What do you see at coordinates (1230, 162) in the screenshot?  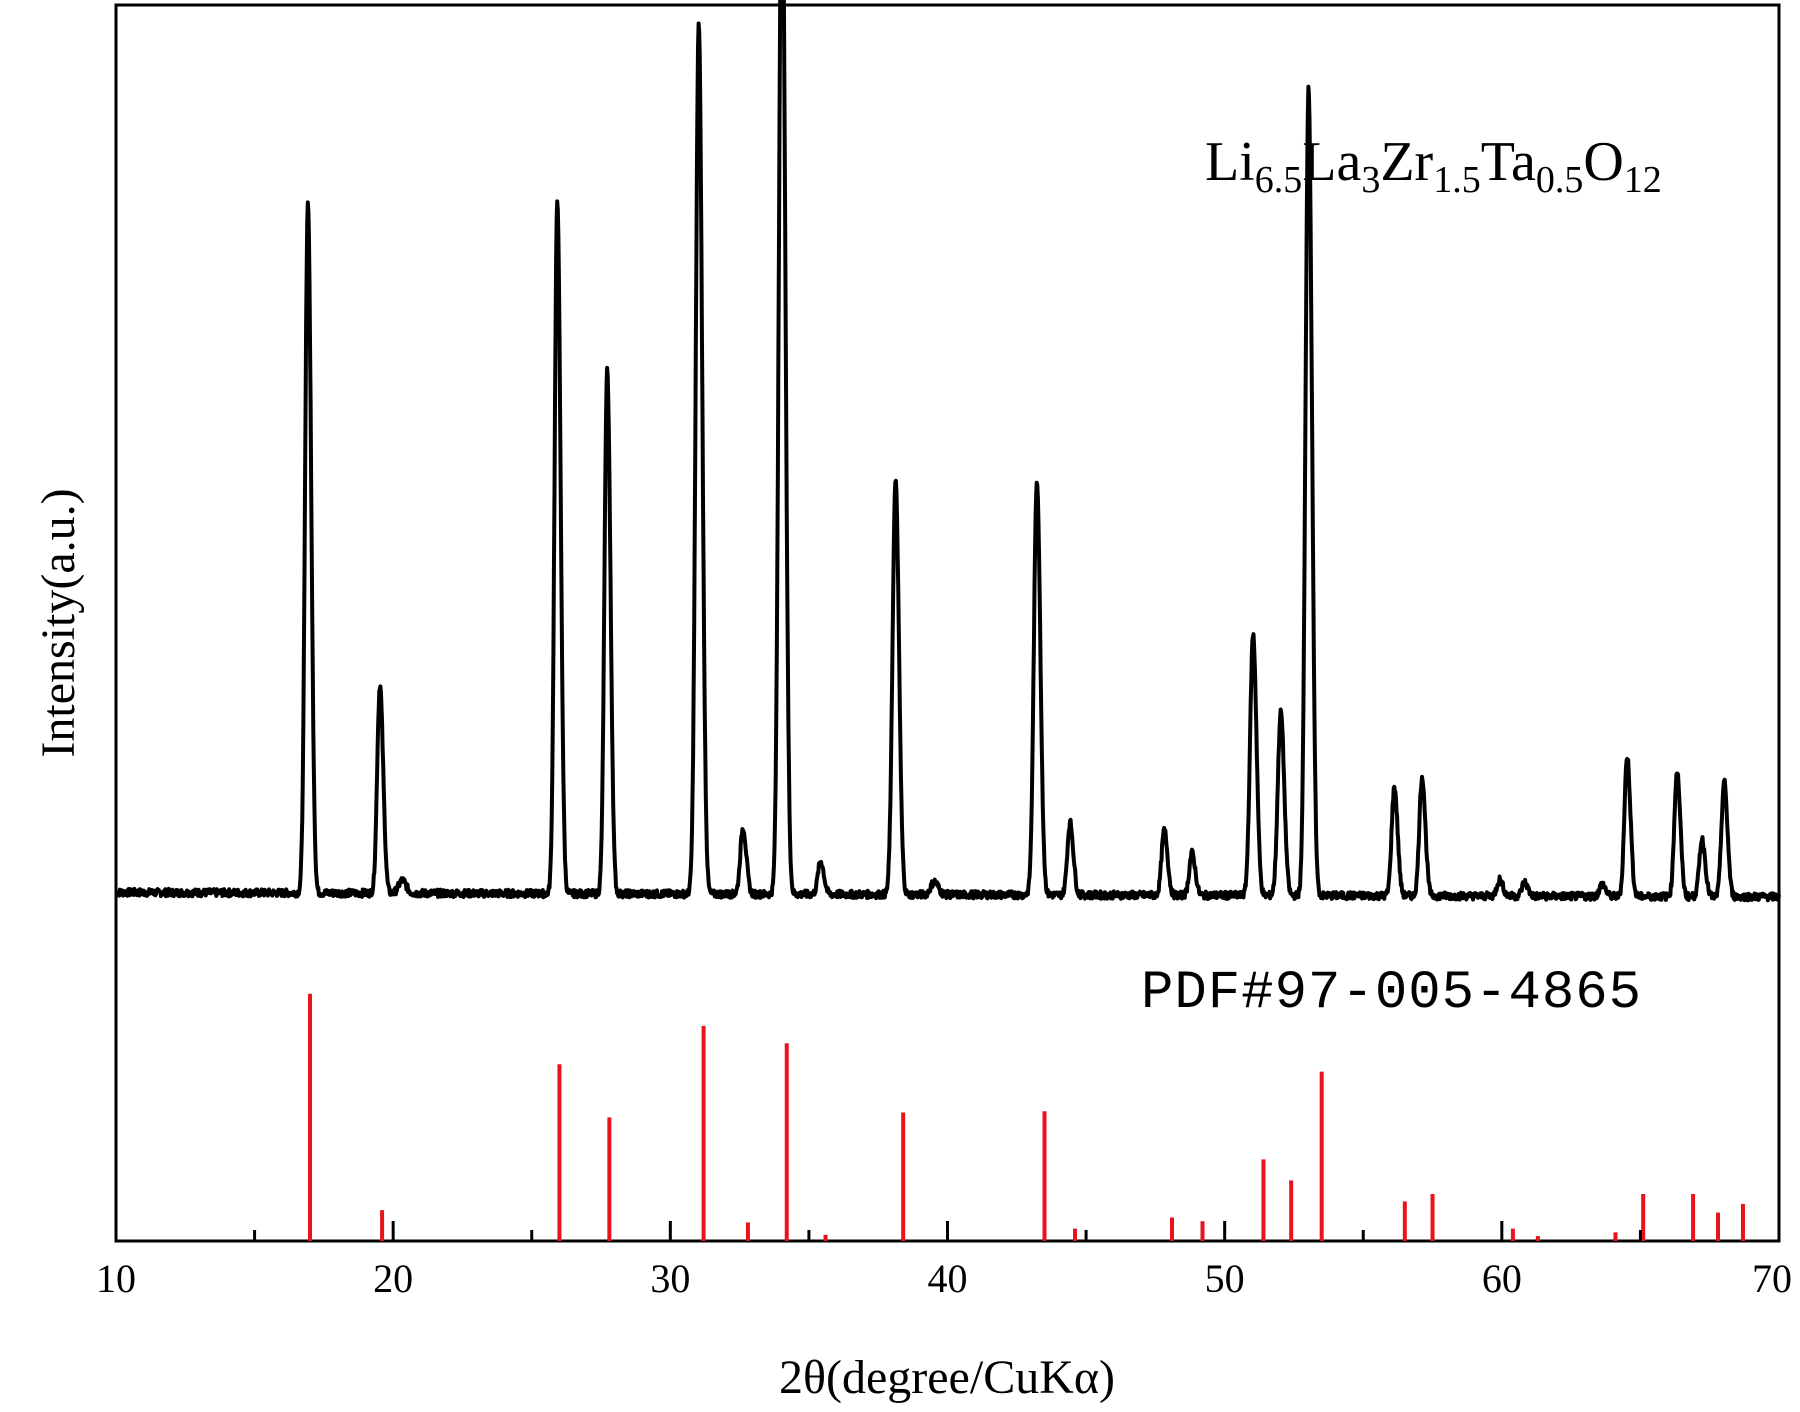 I see `formula-element: Li` at bounding box center [1230, 162].